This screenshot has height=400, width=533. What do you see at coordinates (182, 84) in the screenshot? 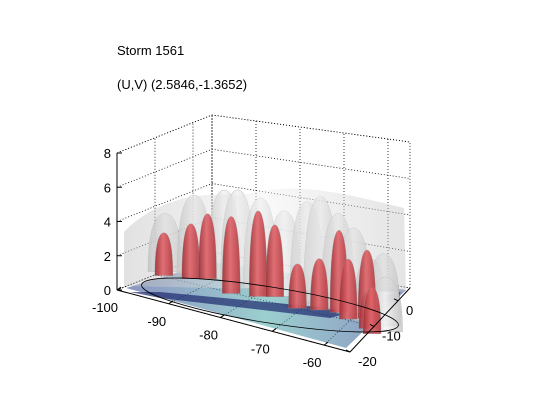
I see `chart-subtitle: (U,V) (2.5846,-1.3652)` at bounding box center [182, 84].